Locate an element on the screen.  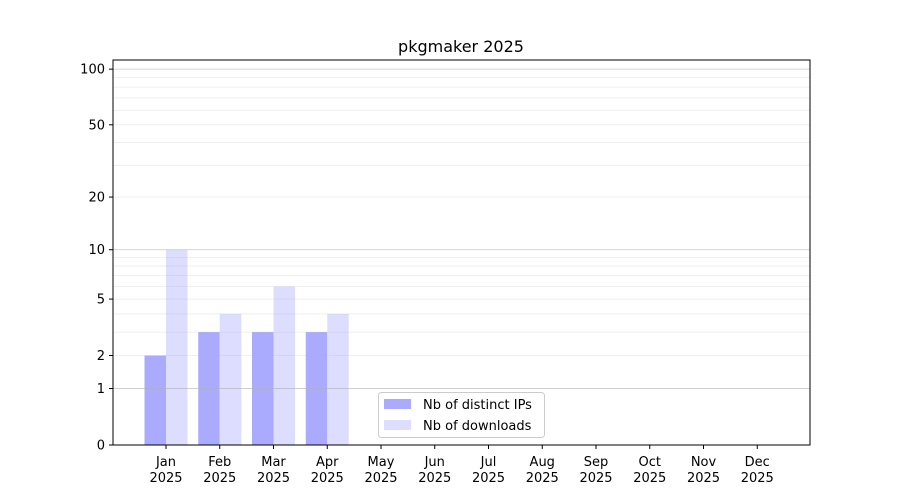
legend-label: Nb of downloads is located at coordinates (477, 426).